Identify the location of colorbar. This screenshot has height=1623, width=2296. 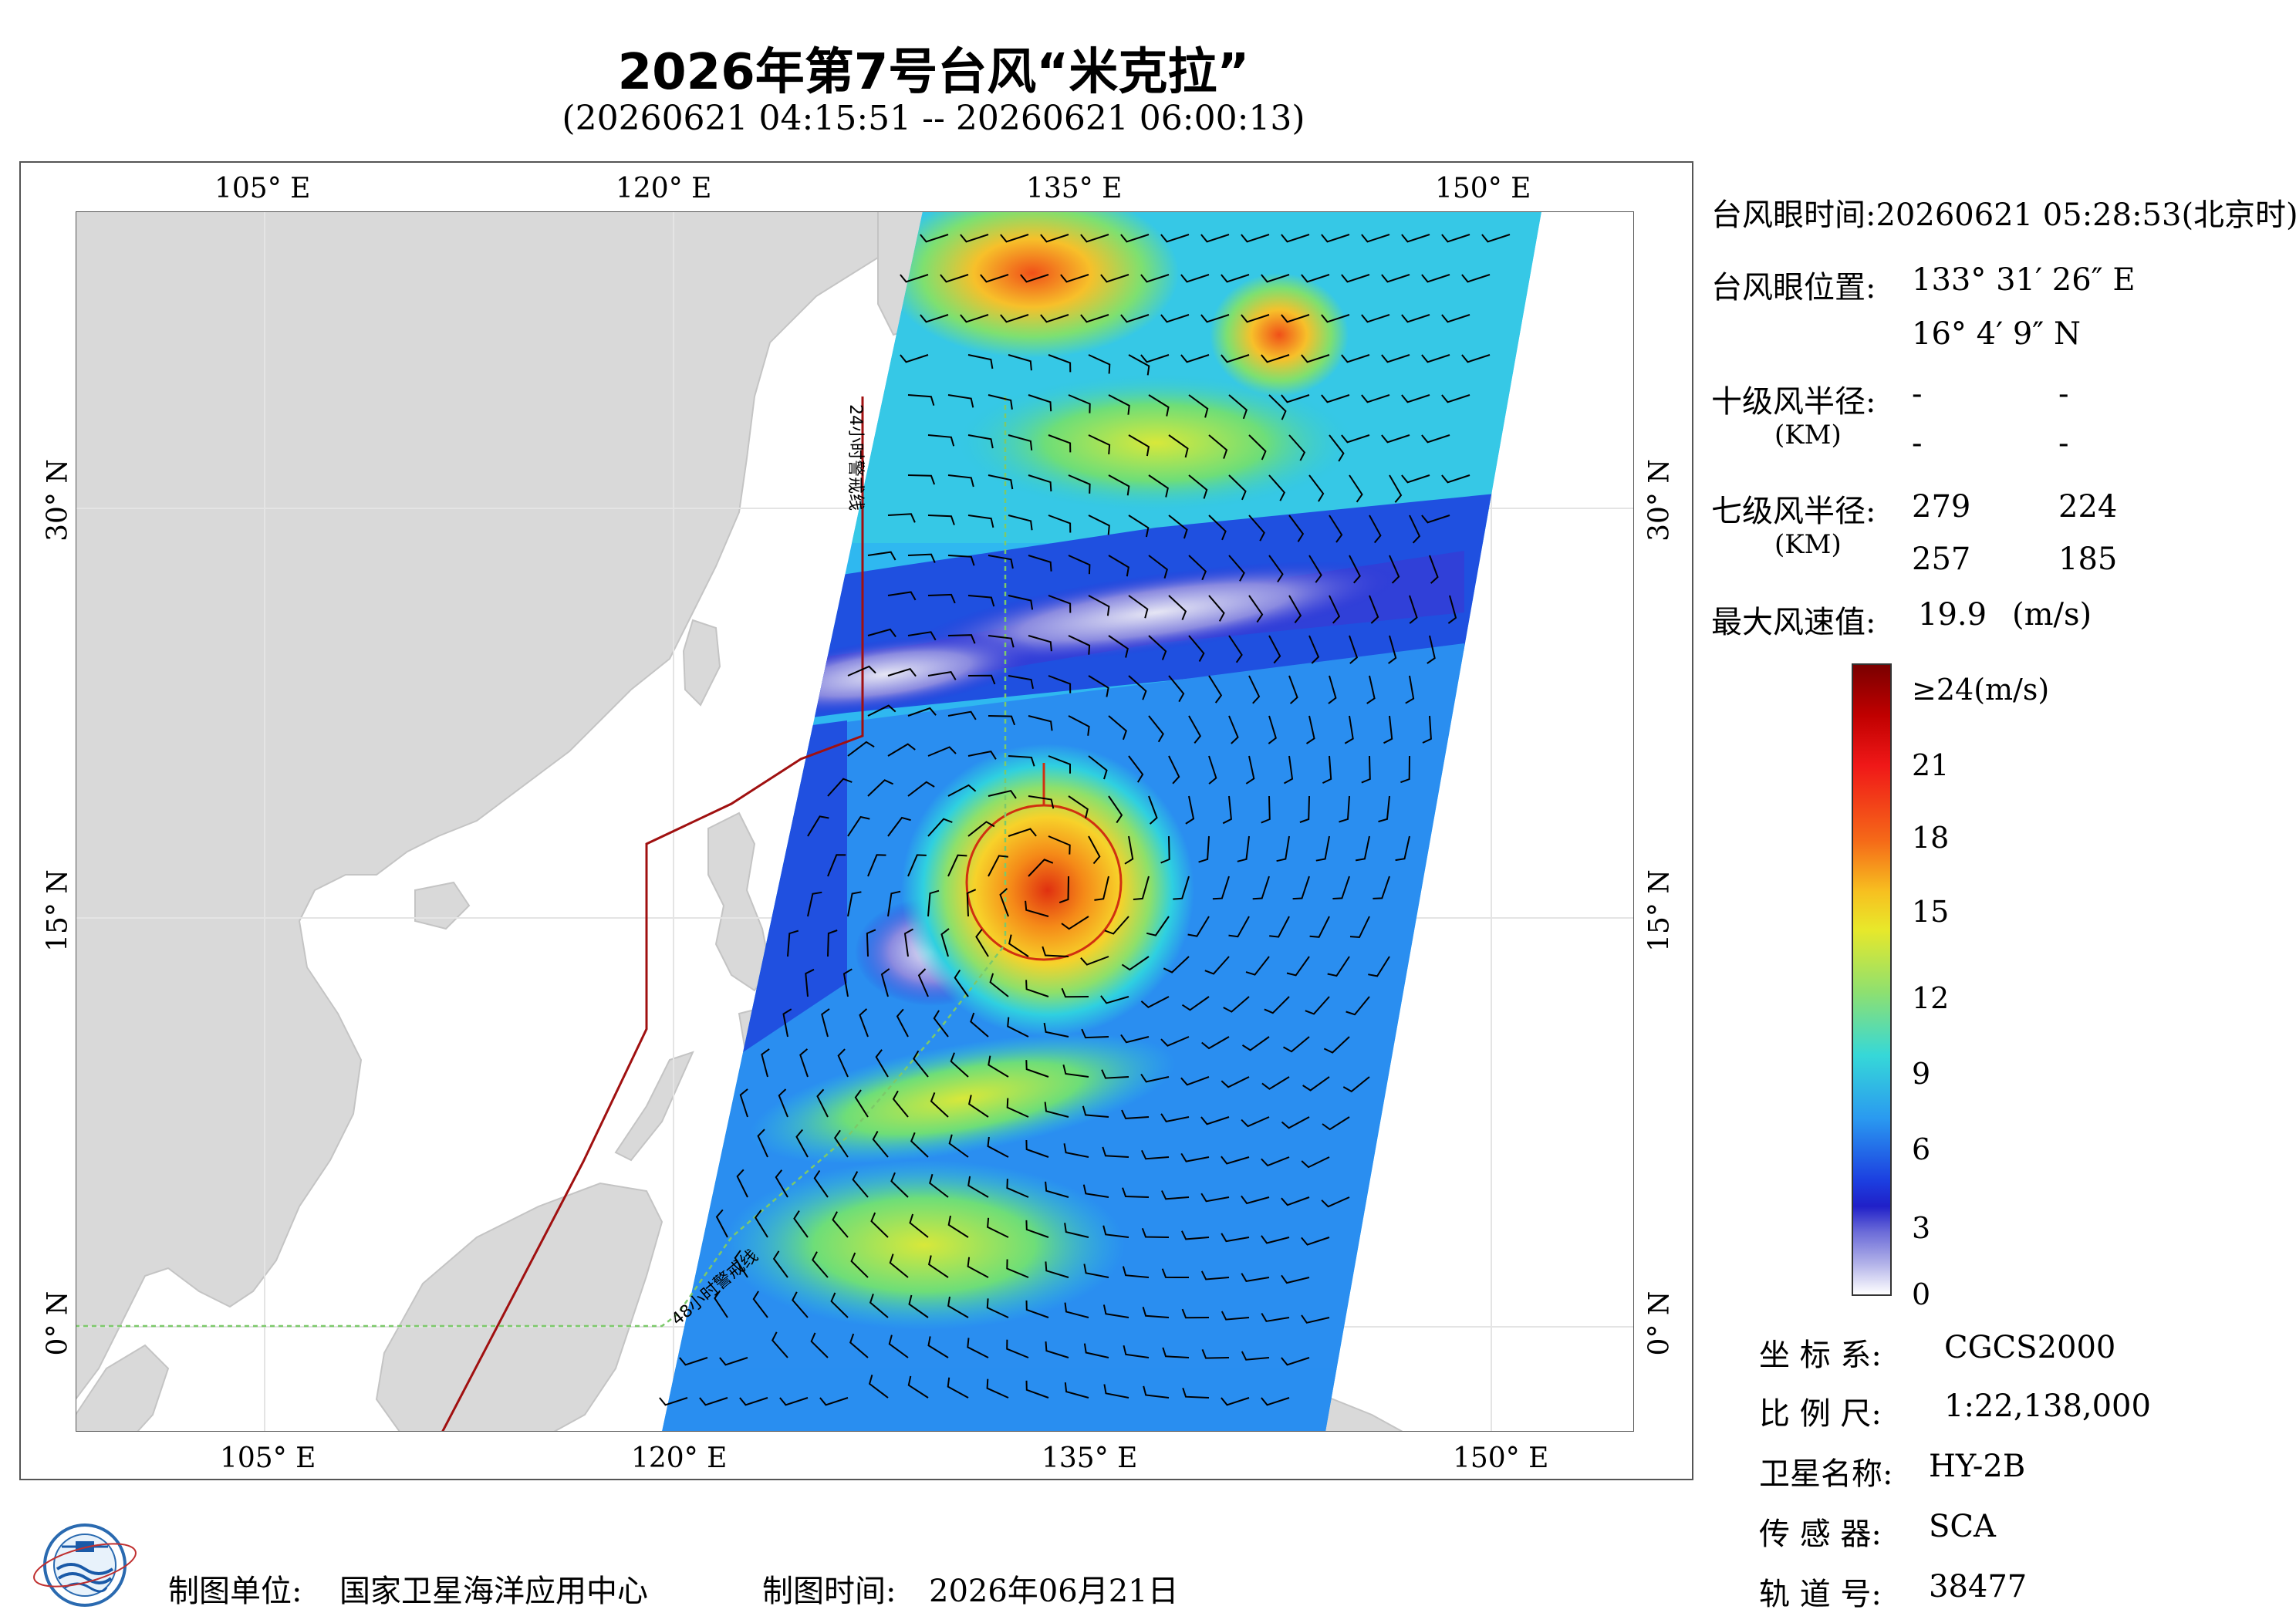
(1872, 979).